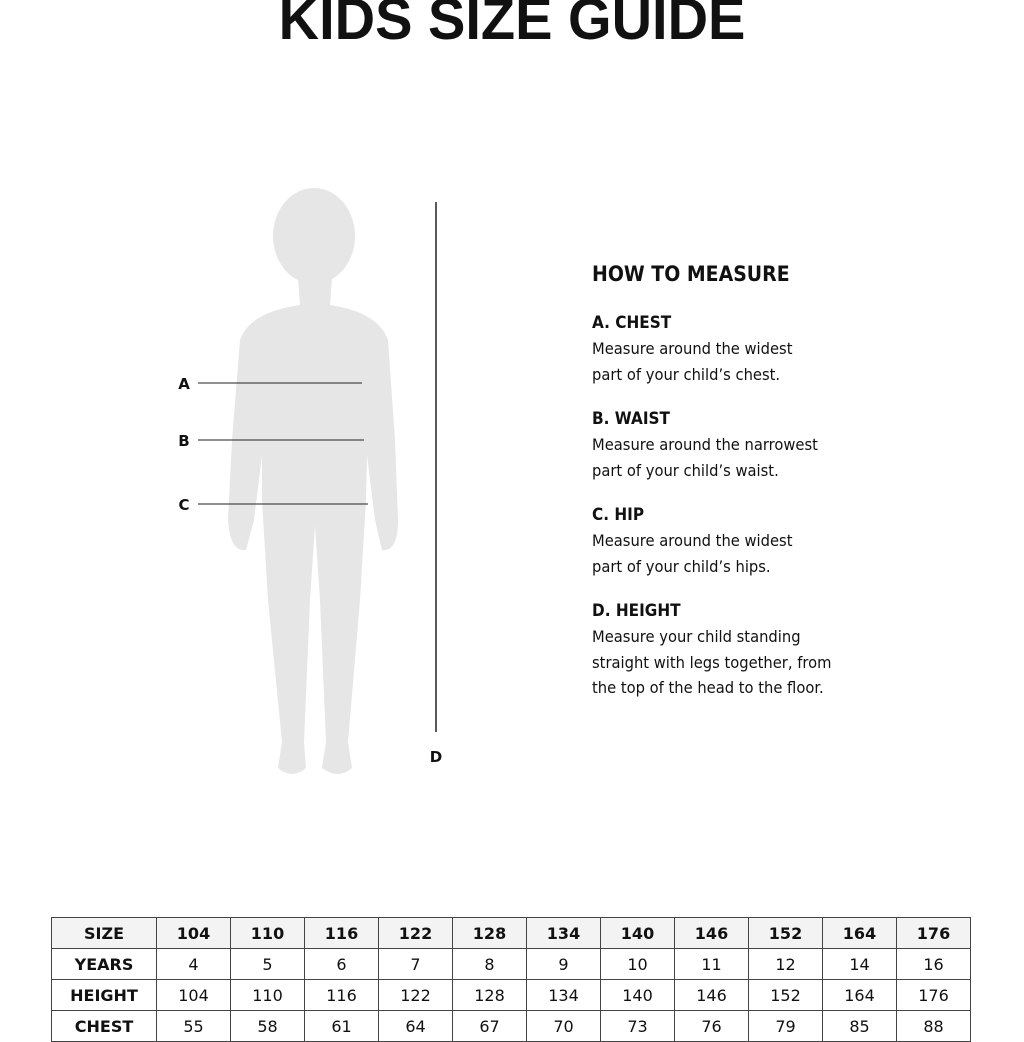 The image size is (1024, 1042). Describe the element at coordinates (104, 964) in the screenshot. I see `row-header: YEARS` at that location.